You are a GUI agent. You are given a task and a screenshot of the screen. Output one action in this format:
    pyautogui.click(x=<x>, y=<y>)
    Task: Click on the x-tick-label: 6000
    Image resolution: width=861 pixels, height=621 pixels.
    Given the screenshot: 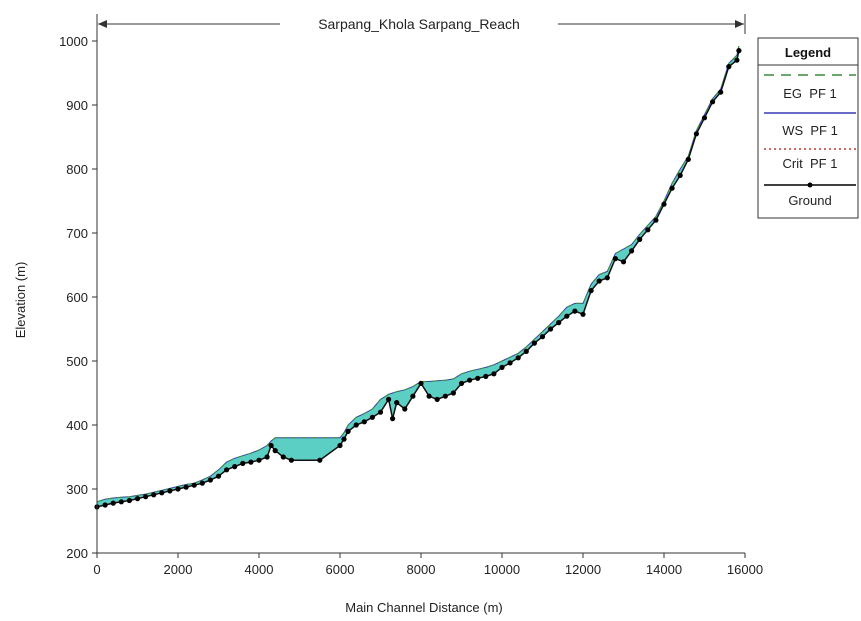 What is the action you would take?
    pyautogui.click(x=340, y=569)
    